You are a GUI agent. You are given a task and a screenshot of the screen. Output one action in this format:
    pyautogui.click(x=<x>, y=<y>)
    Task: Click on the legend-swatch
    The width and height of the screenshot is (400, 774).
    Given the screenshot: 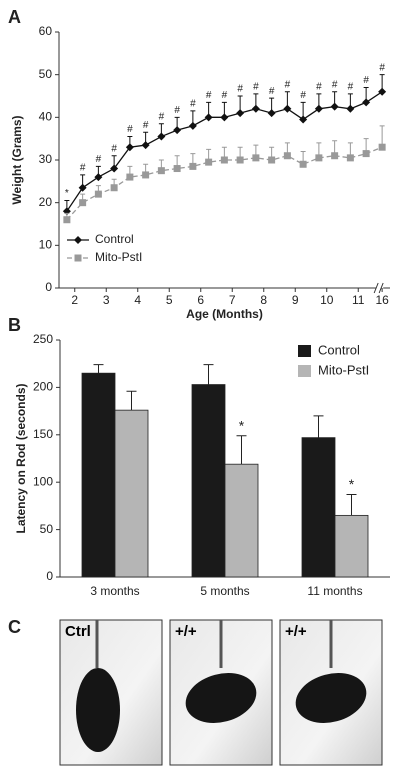 What is the action you would take?
    pyautogui.click(x=304, y=371)
    